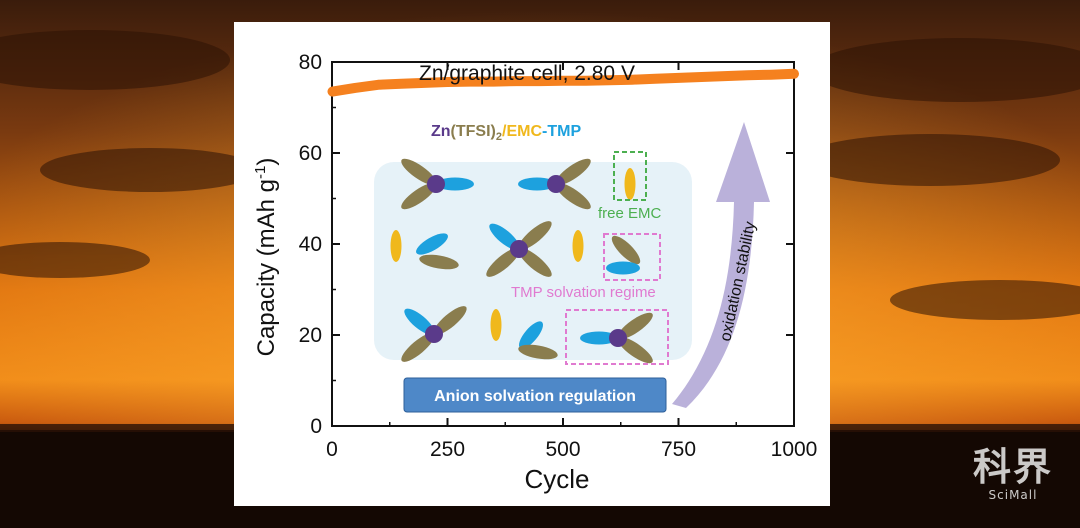 This screenshot has height=528, width=1080. I want to click on scimall-watermark: 科界 SciMall, so click(1013, 473).